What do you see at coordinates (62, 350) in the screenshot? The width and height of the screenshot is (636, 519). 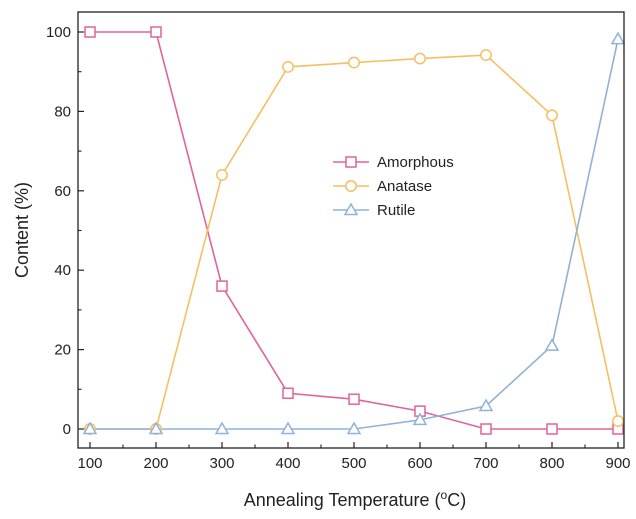 I see `y-tick-label: 20` at bounding box center [62, 350].